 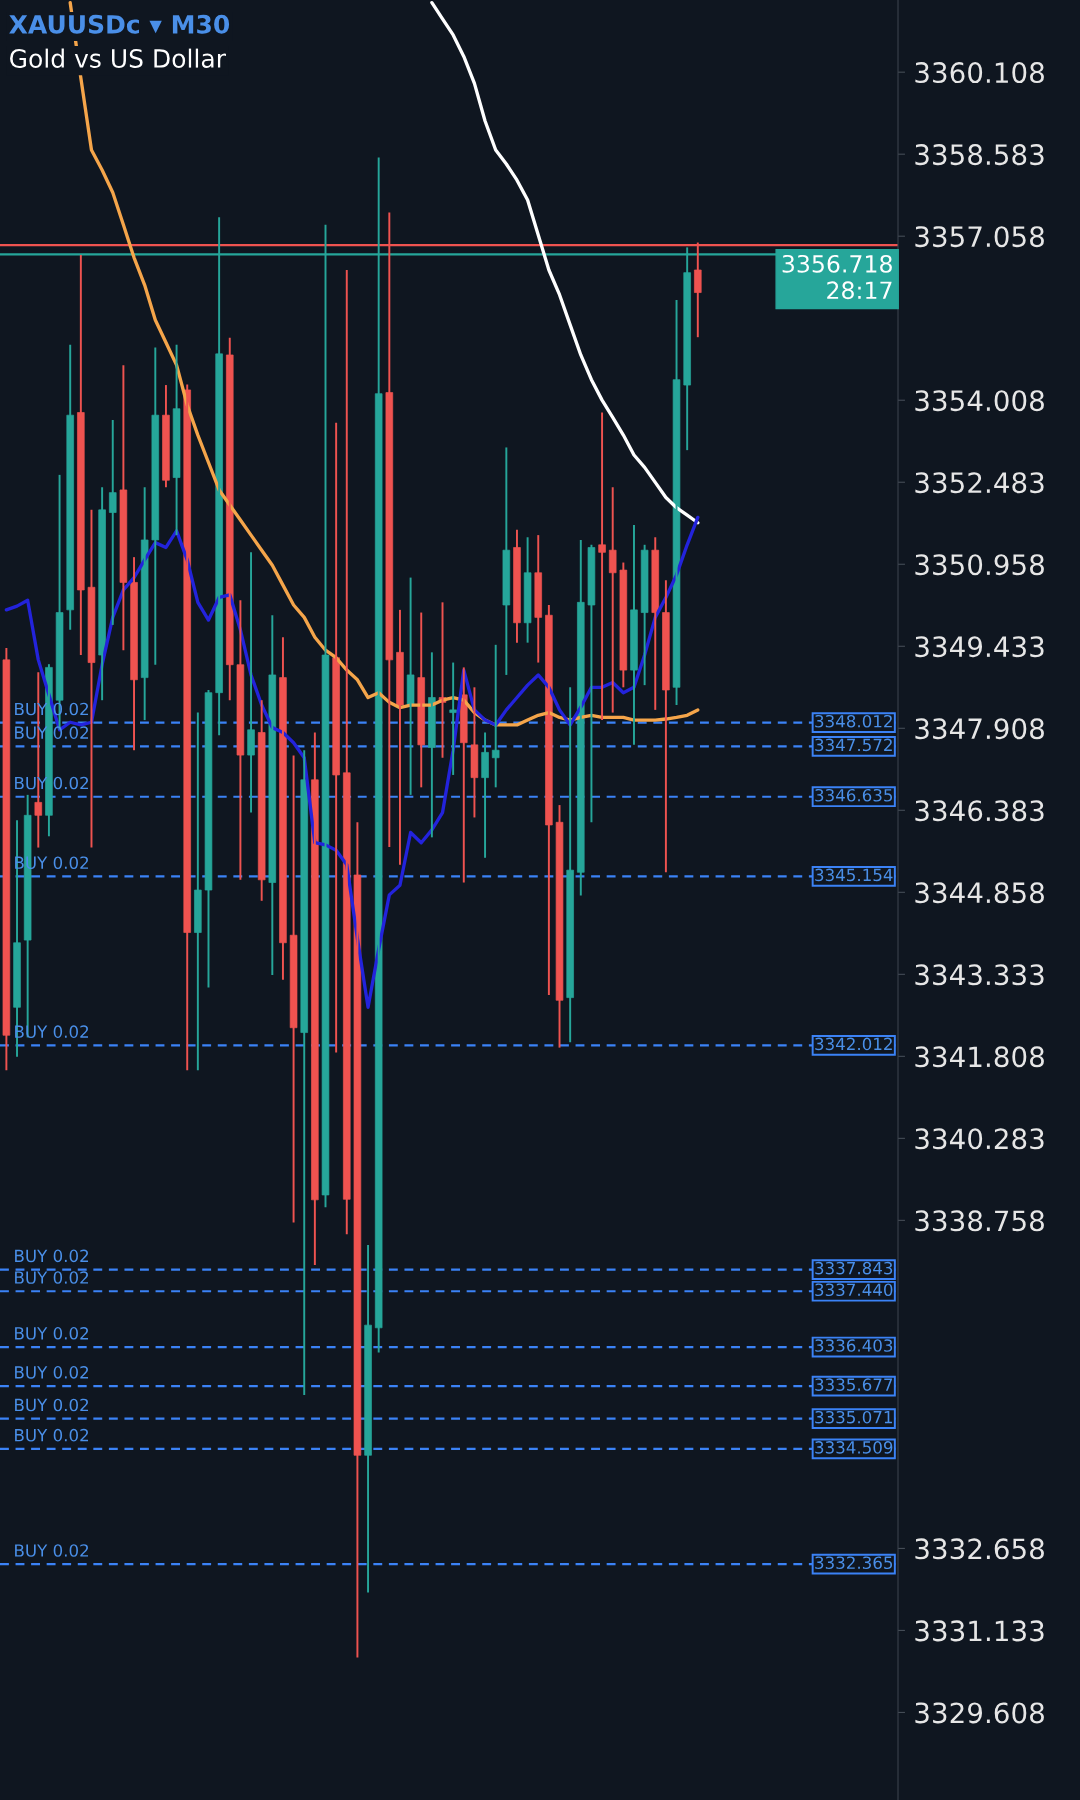 I want to click on ref-line-label: 3335.071, so click(x=853, y=1417).